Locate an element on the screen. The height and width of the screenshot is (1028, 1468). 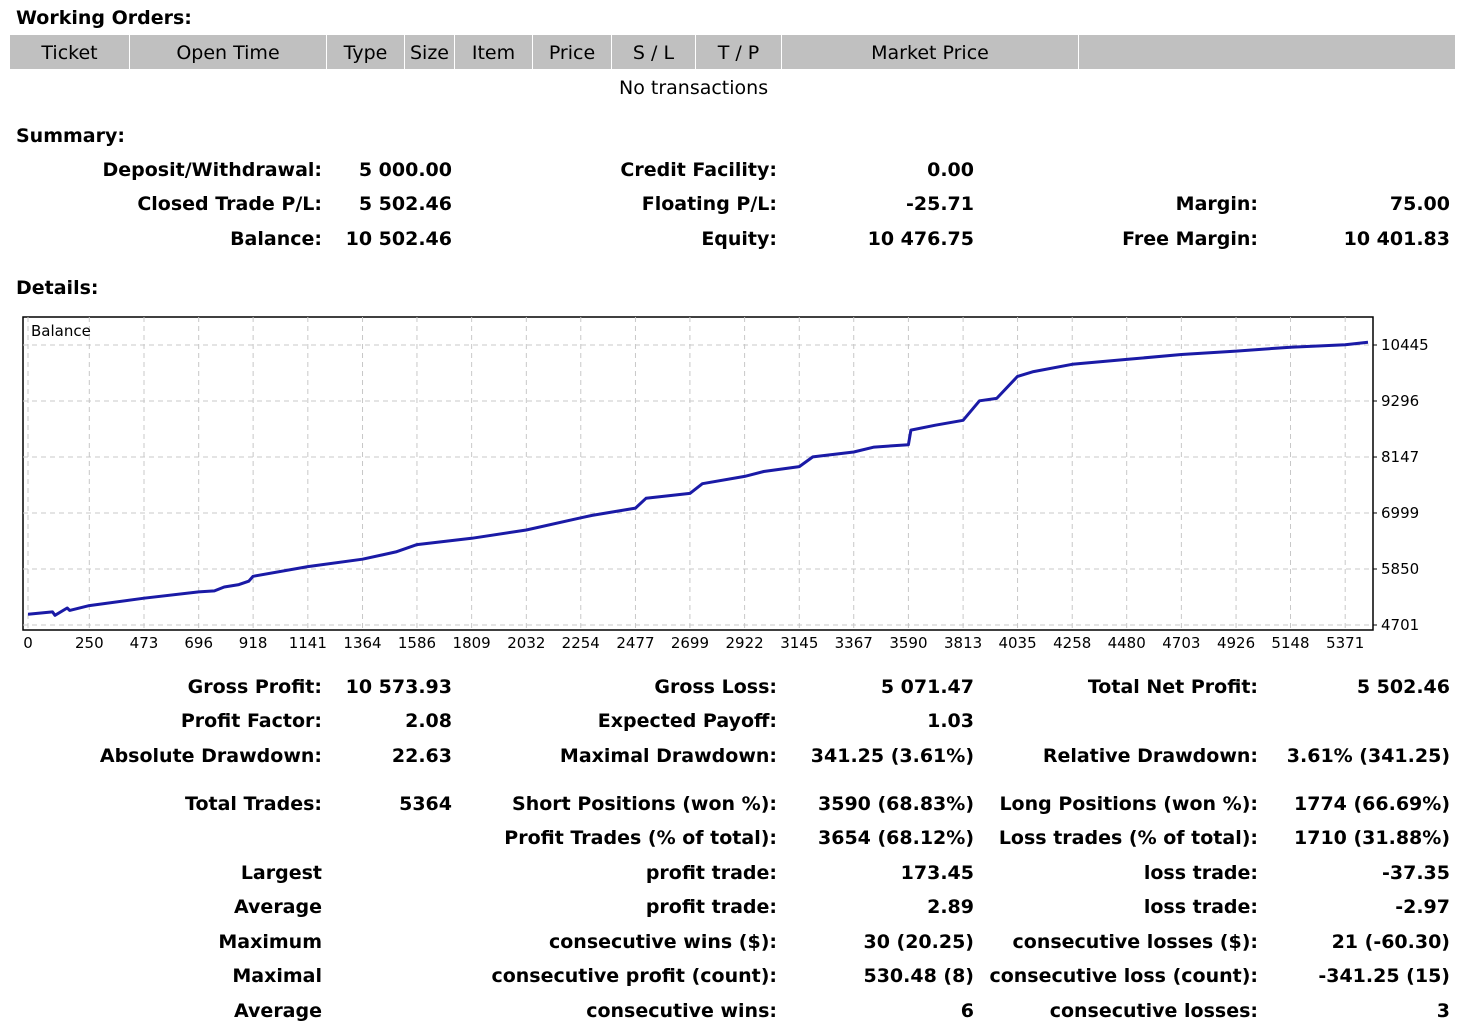
stat-value: -25.71 is located at coordinates (940, 204).